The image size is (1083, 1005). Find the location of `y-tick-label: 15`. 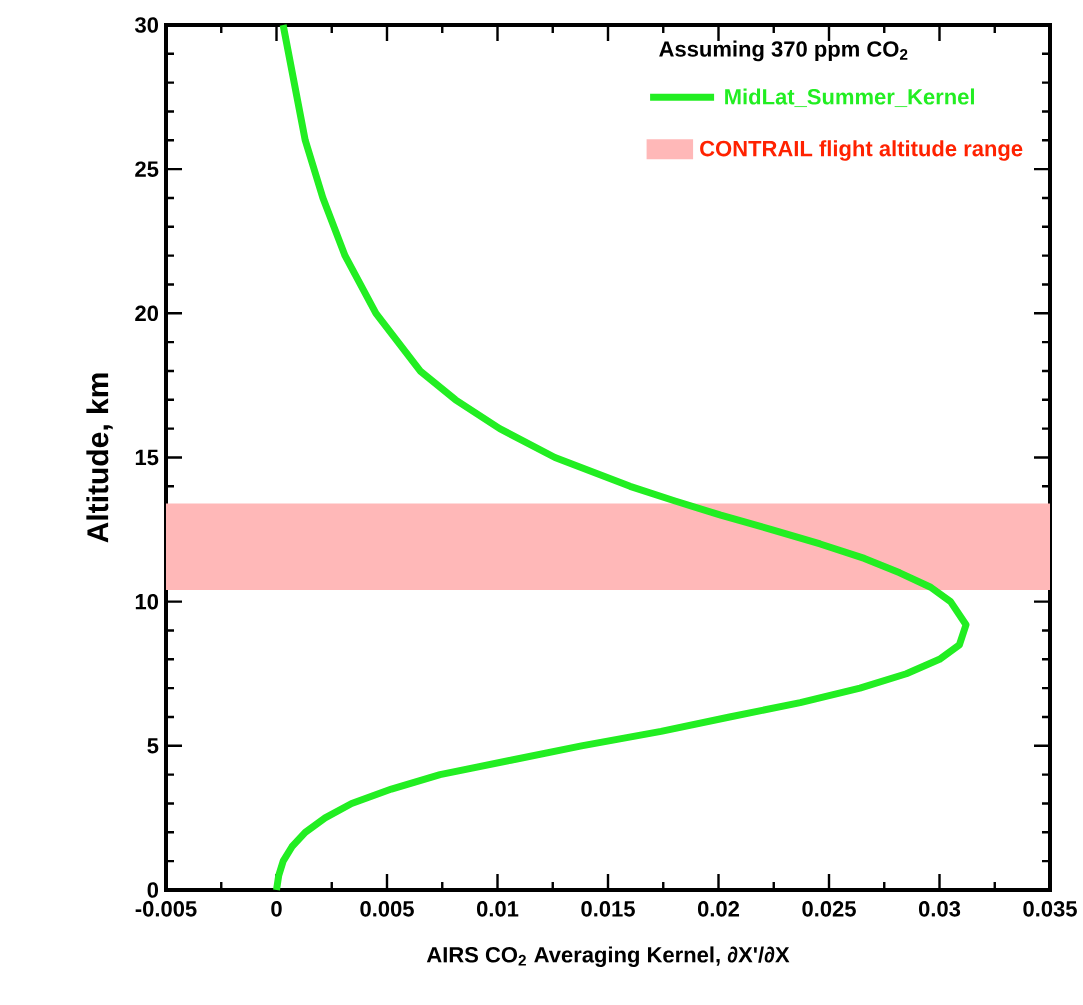

y-tick-label: 15 is located at coordinates (147, 457).